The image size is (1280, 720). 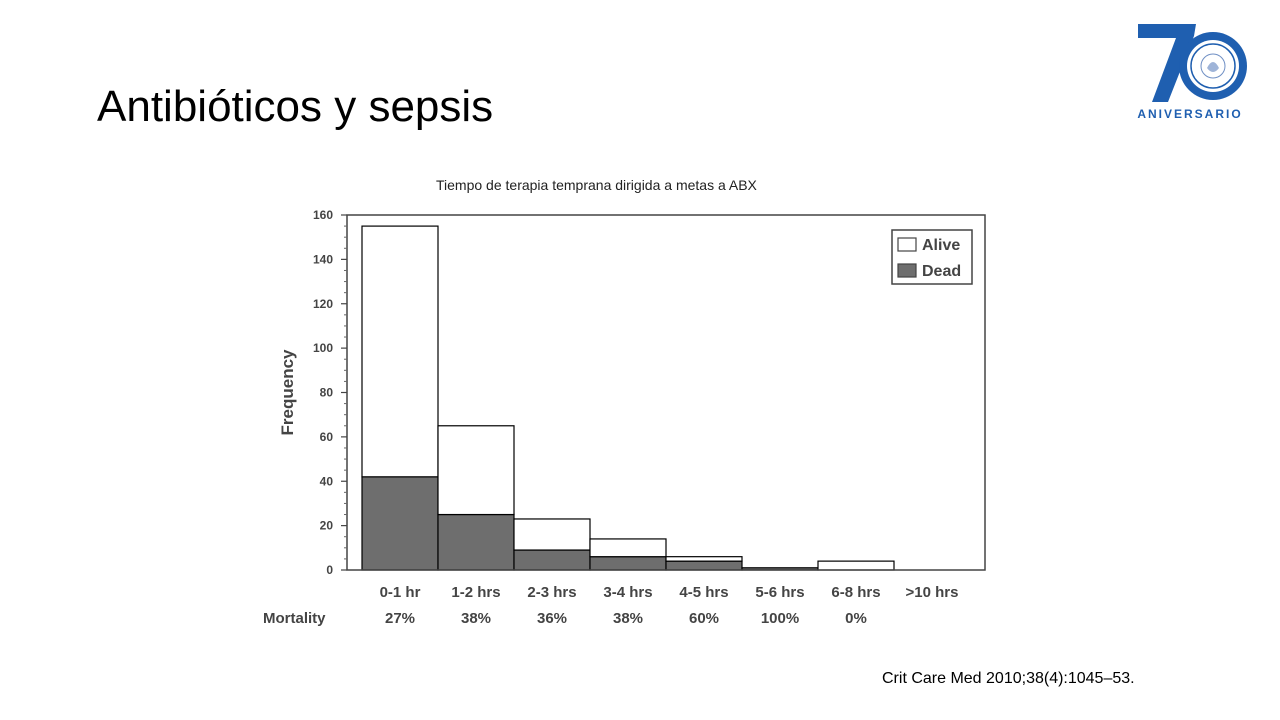 What do you see at coordinates (287, 392) in the screenshot?
I see `y-axis-label: Frequency` at bounding box center [287, 392].